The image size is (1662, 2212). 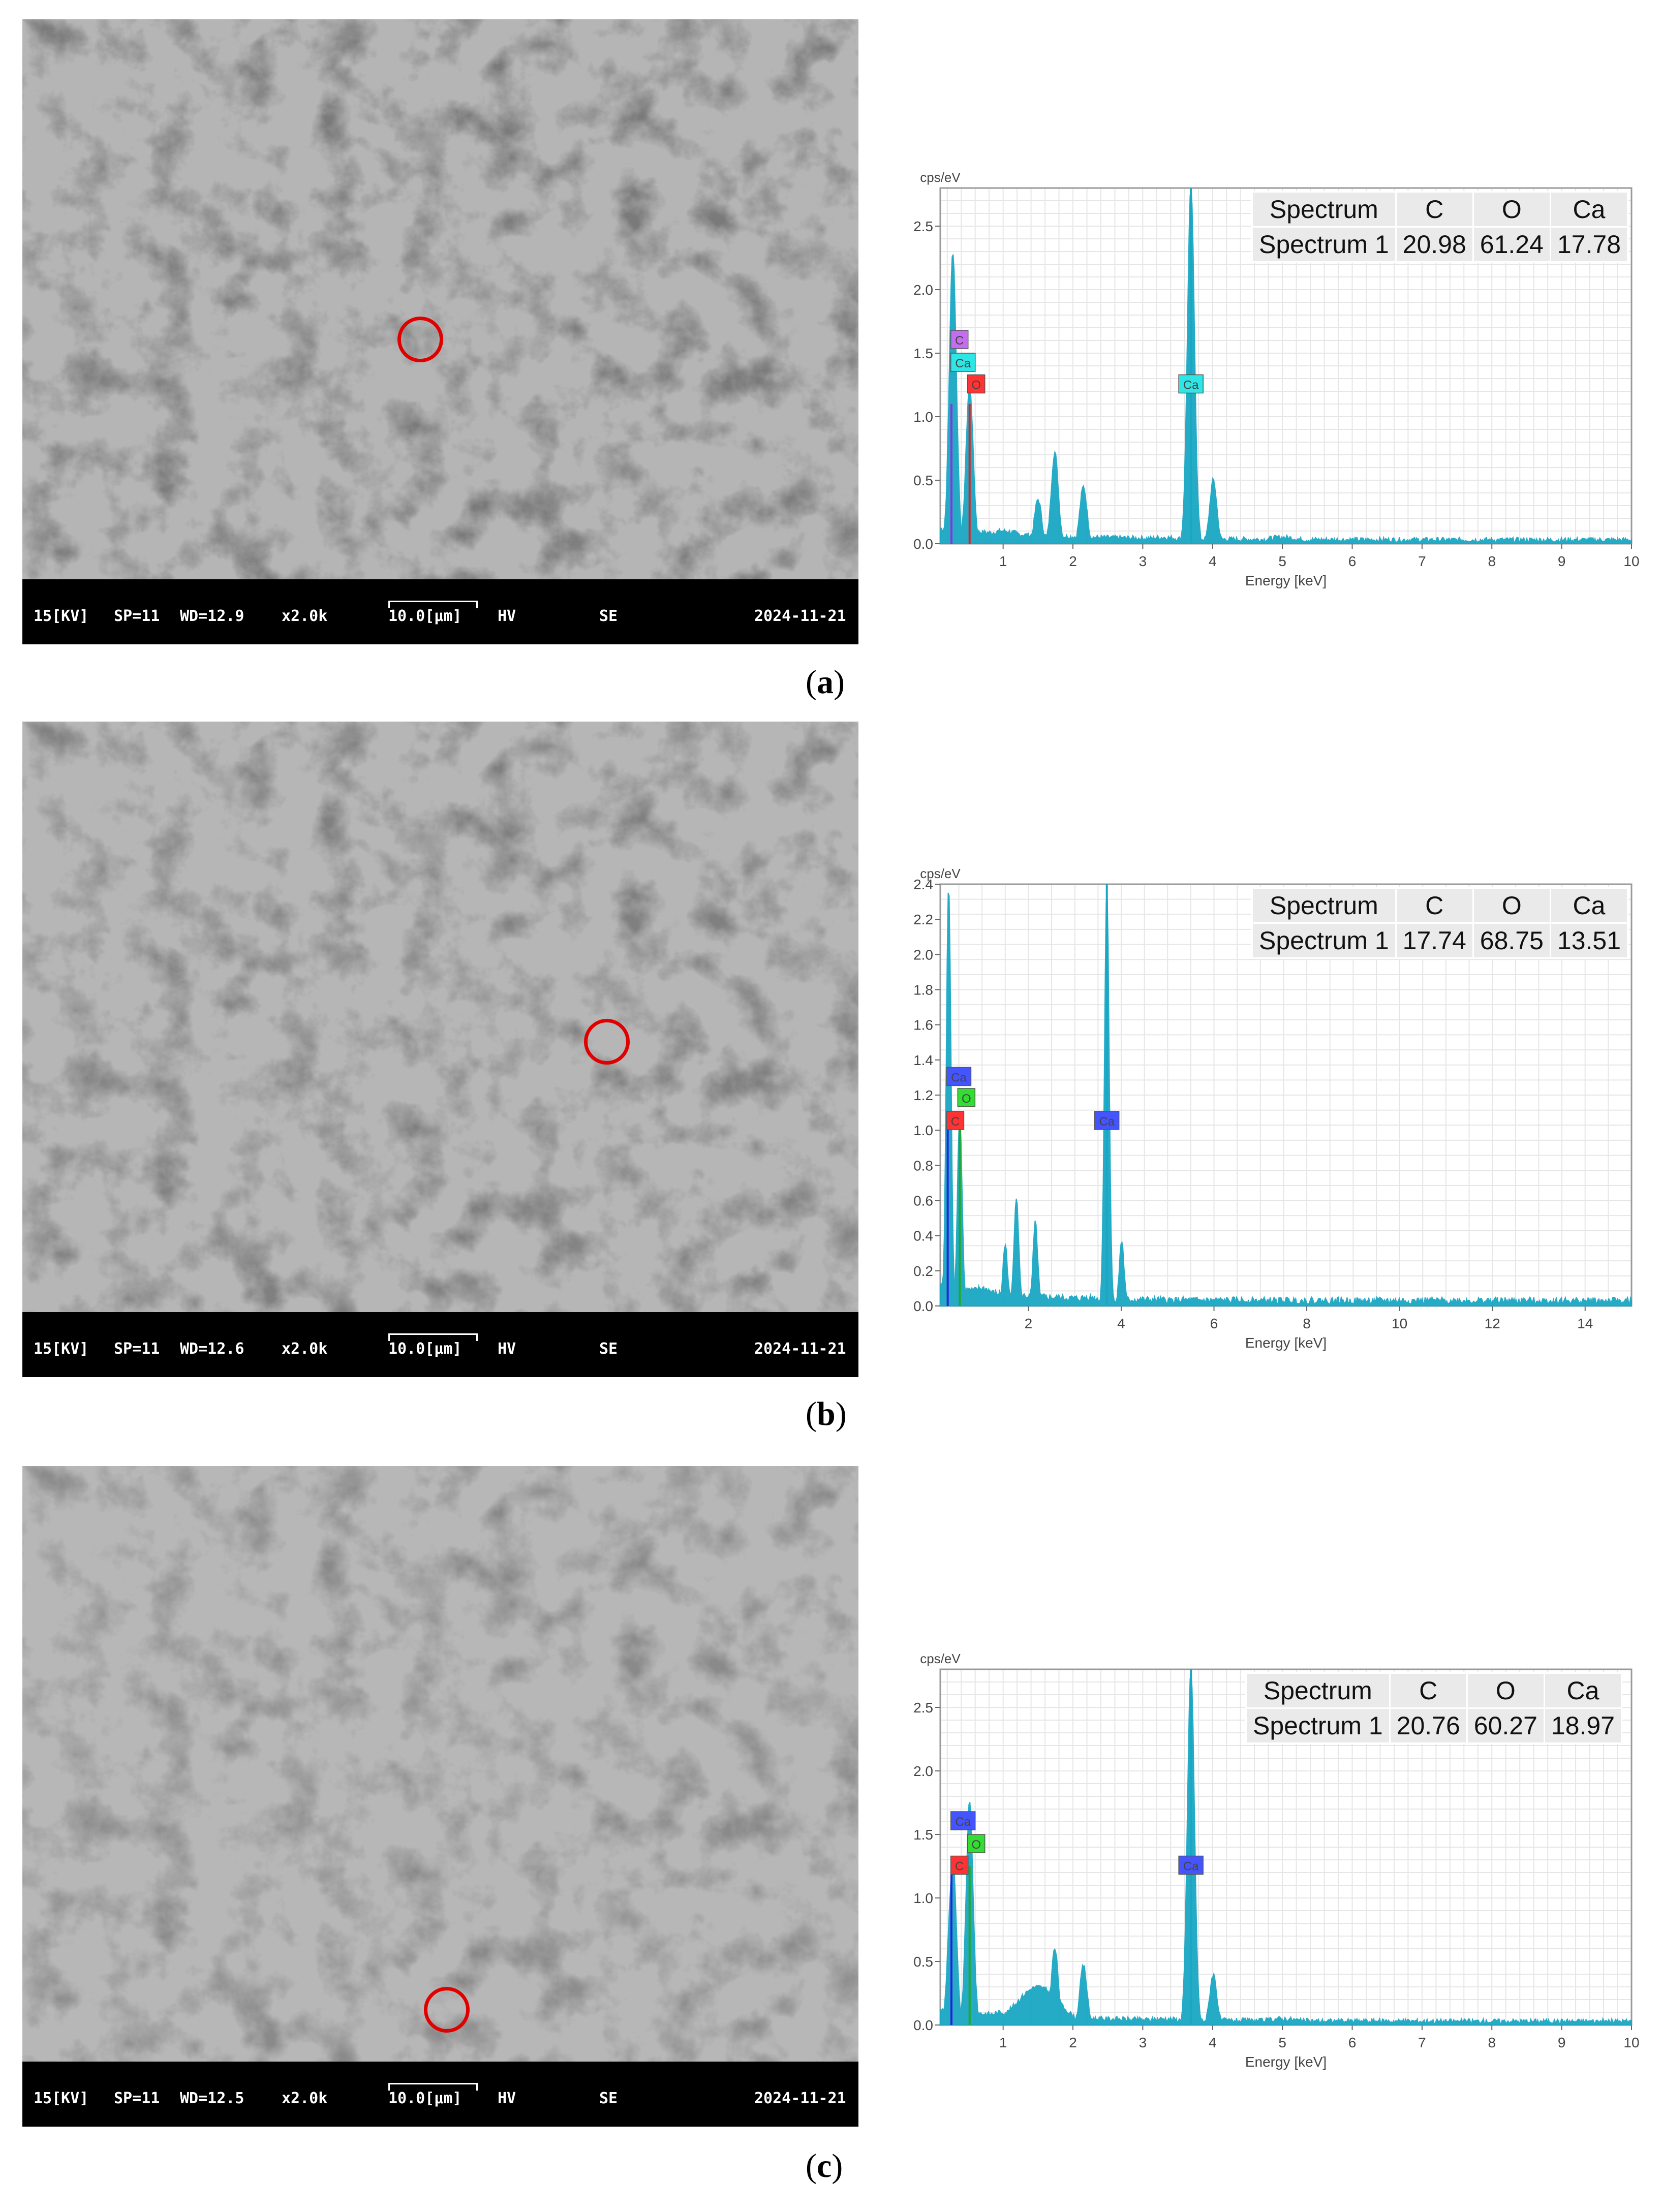 I want to click on table-value-c: 20.98, so click(x=1434, y=244).